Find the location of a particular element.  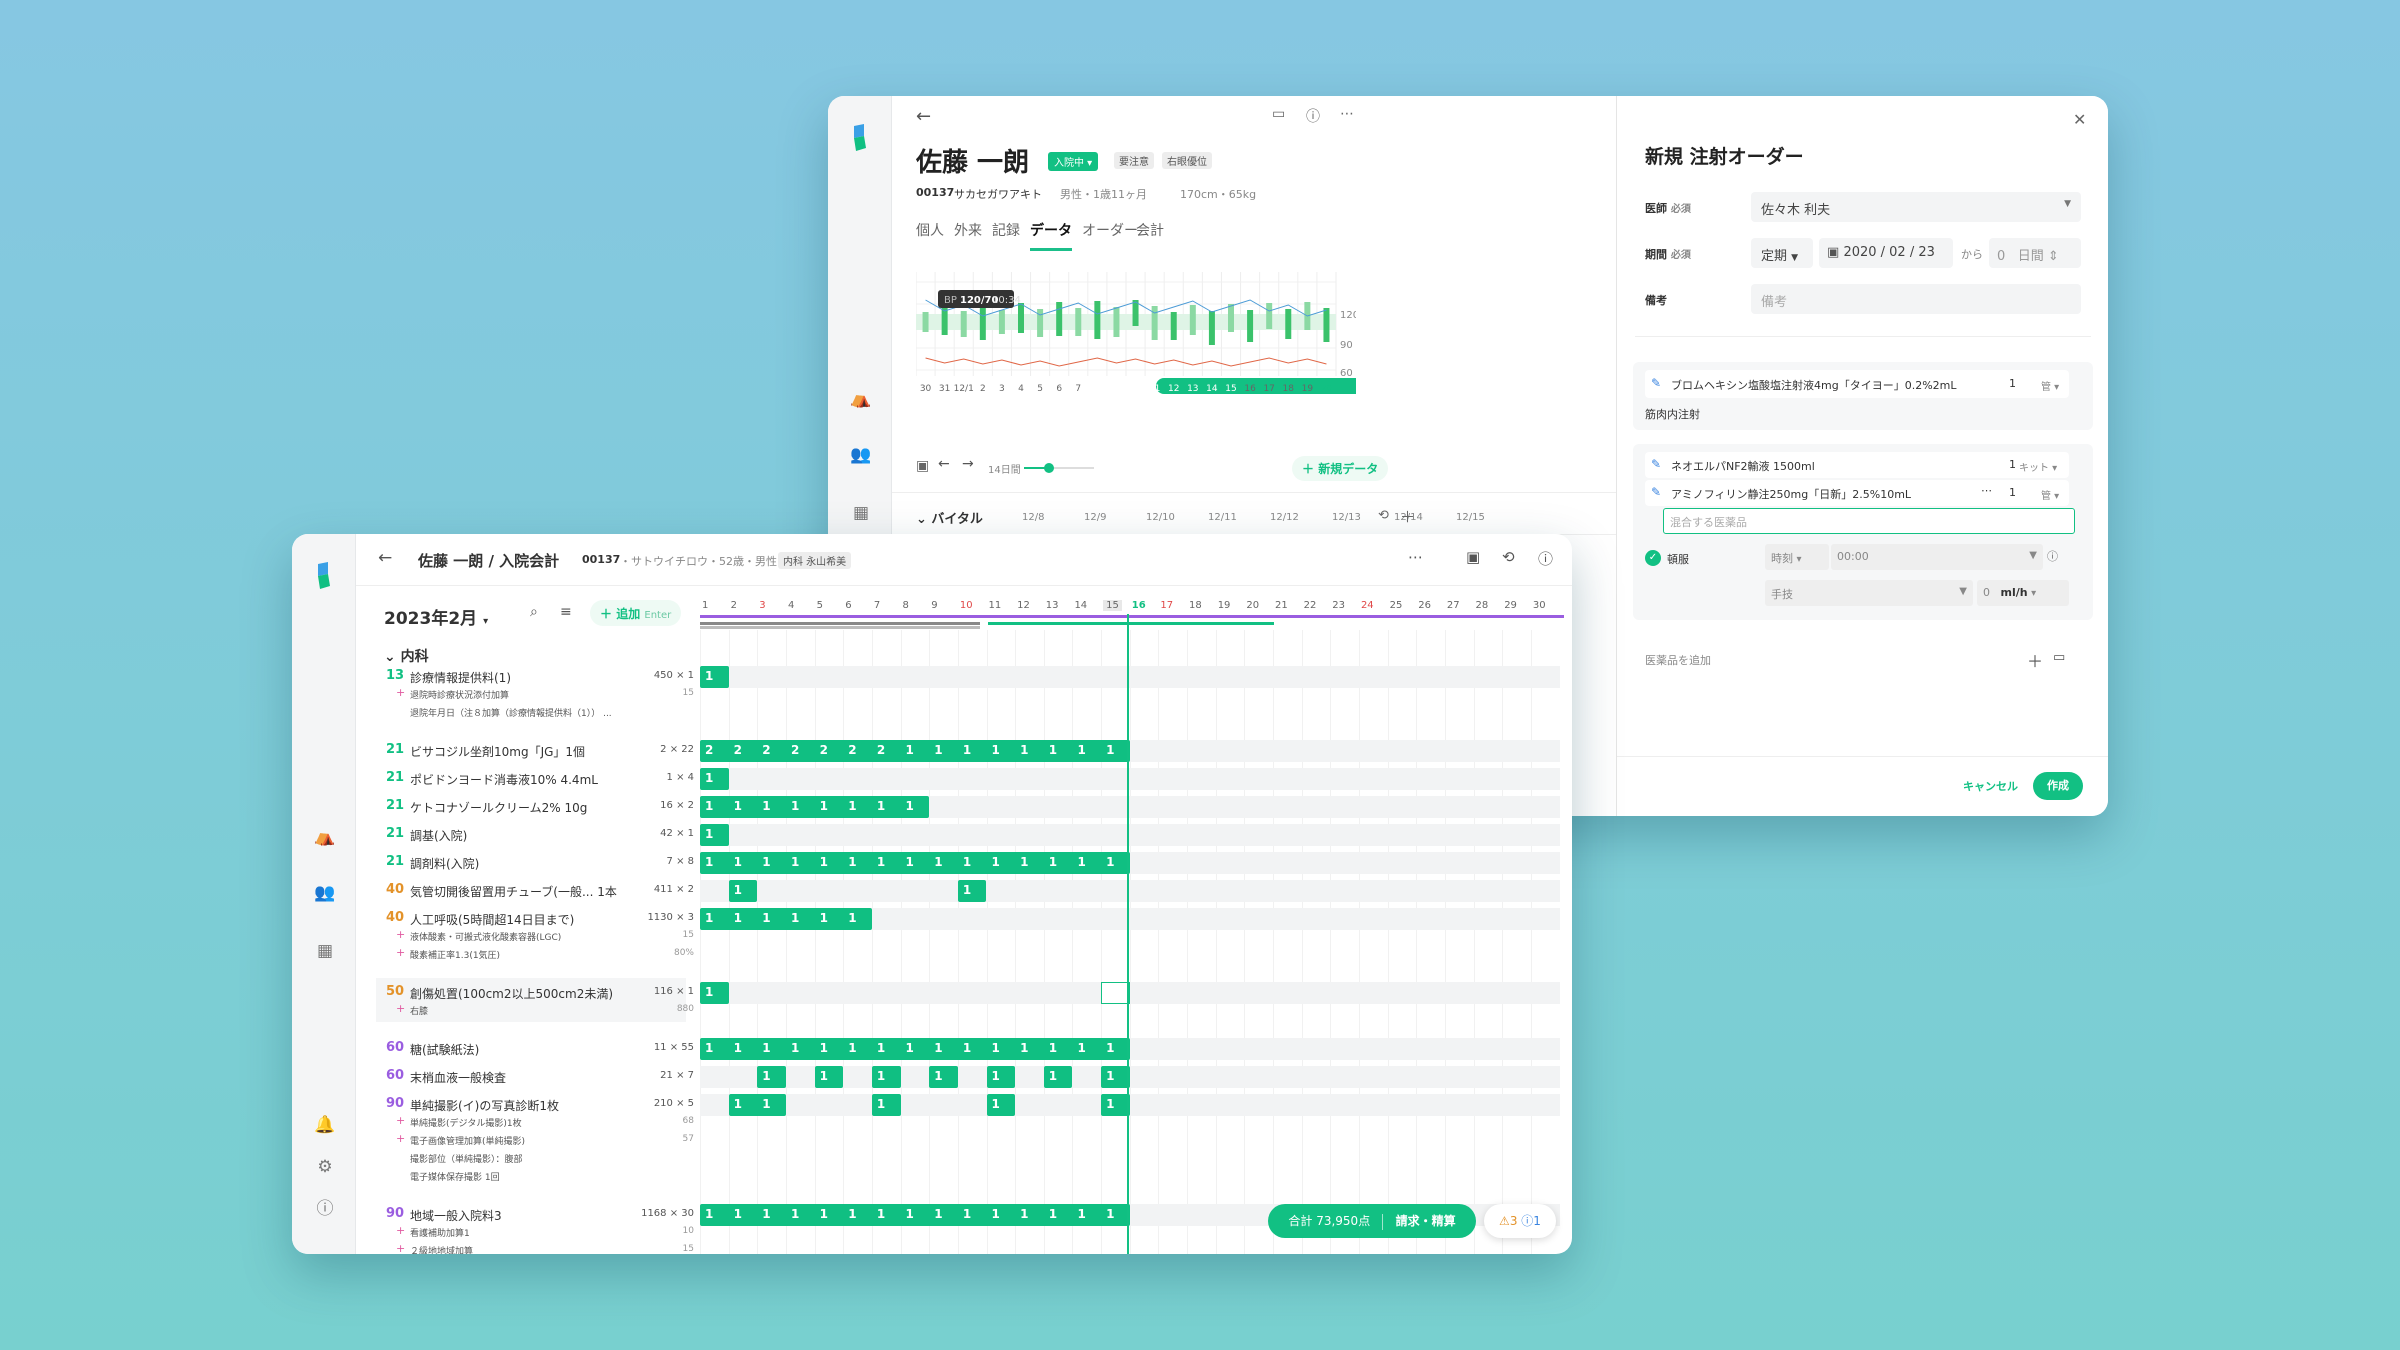

time-type-select: 時刻 ▾ is located at coordinates (1797, 557).